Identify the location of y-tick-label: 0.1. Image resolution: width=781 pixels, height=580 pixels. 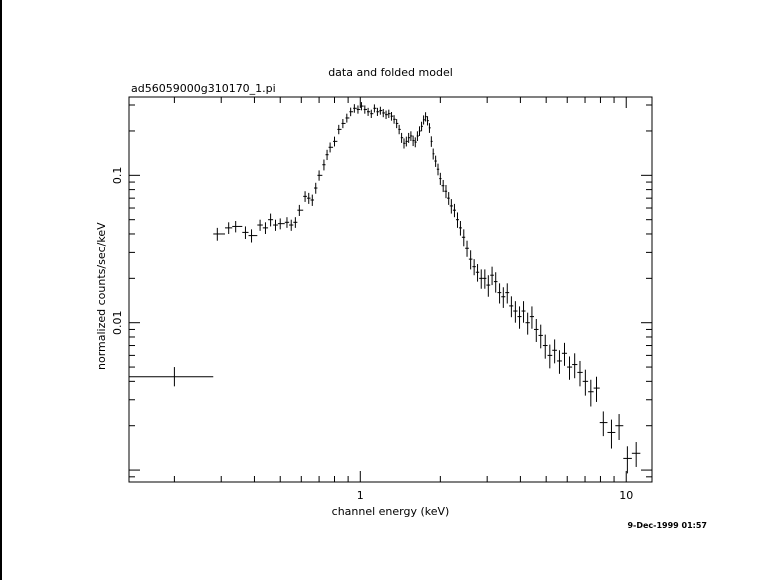
(117, 176).